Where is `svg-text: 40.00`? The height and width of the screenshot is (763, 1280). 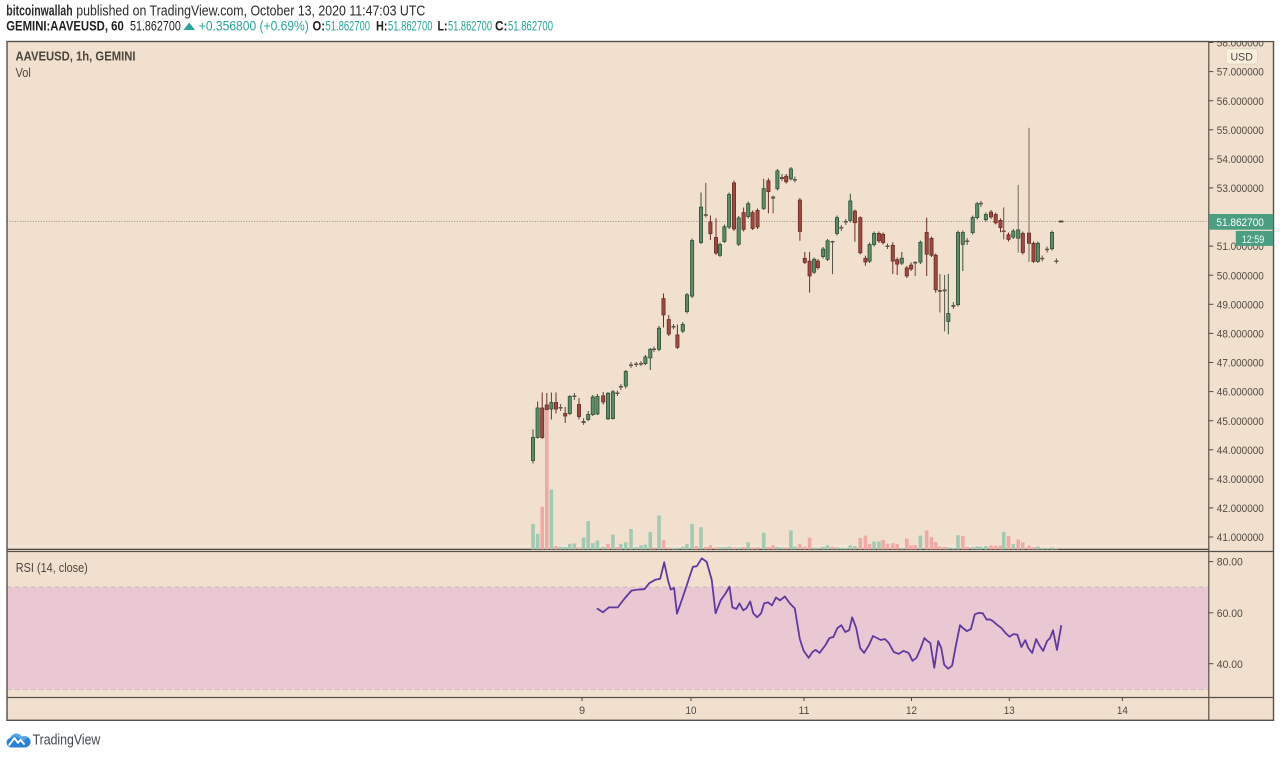
svg-text: 40.00 is located at coordinates (1230, 665).